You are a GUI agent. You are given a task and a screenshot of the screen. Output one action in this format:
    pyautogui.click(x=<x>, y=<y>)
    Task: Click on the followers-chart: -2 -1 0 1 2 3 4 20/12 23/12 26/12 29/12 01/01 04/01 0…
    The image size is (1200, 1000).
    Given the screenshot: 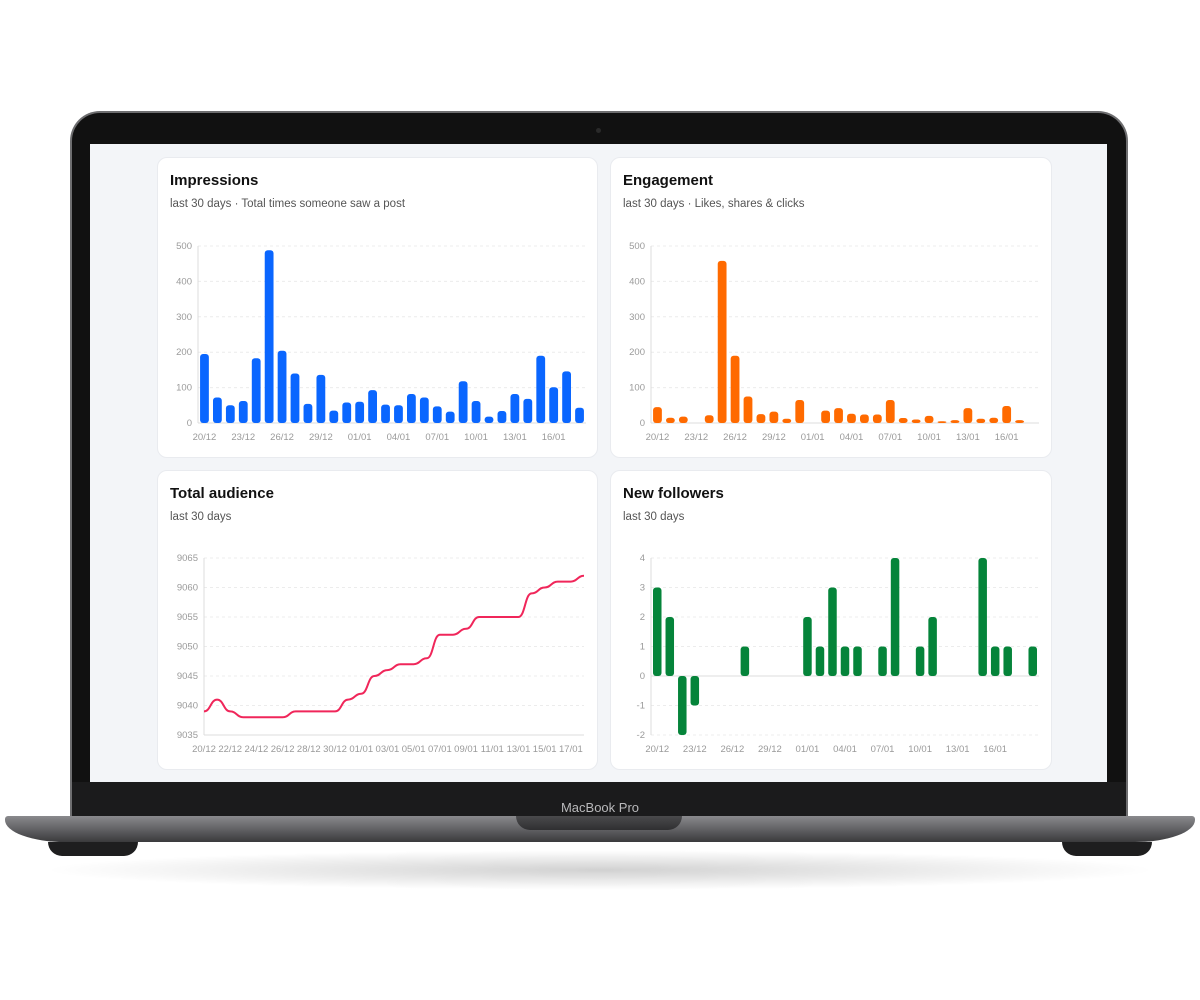 What is the action you would take?
    pyautogui.click(x=838, y=654)
    